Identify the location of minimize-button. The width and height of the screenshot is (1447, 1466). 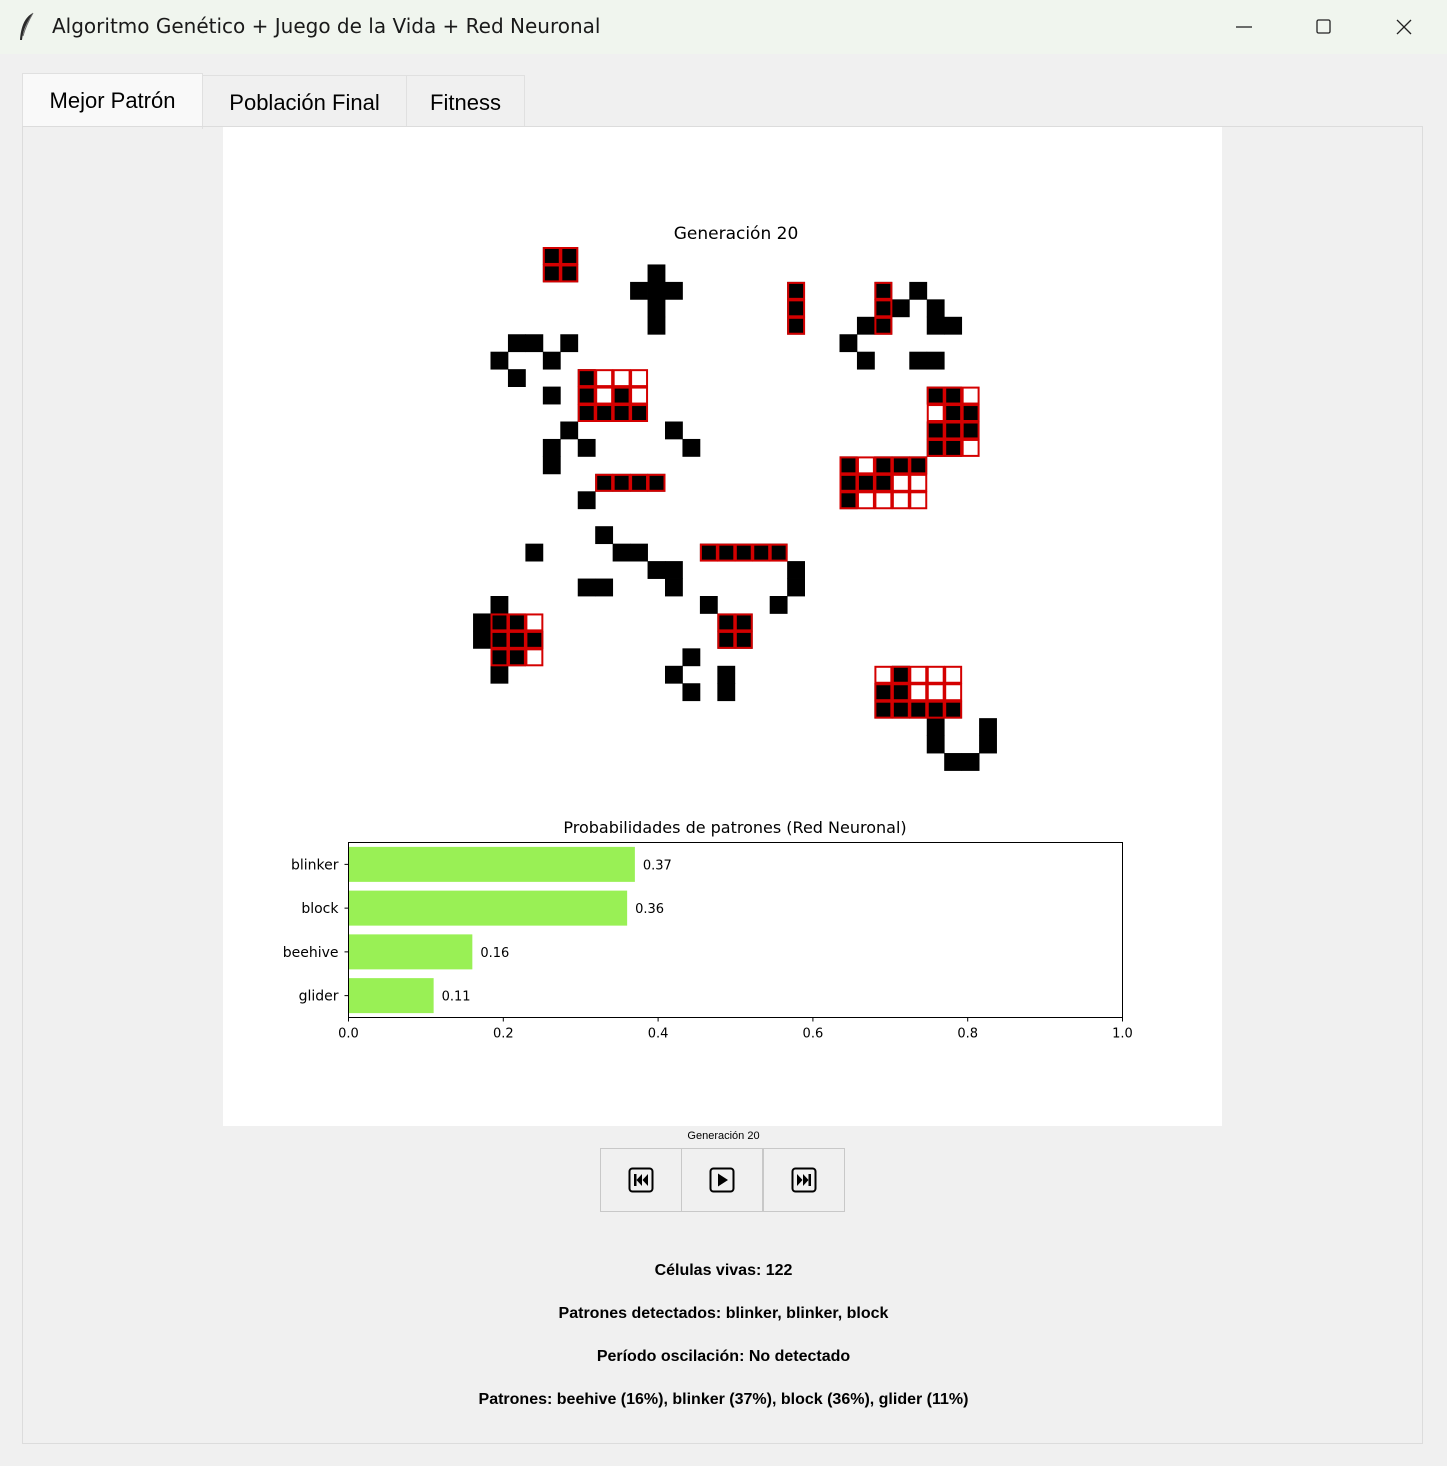
(1243, 27).